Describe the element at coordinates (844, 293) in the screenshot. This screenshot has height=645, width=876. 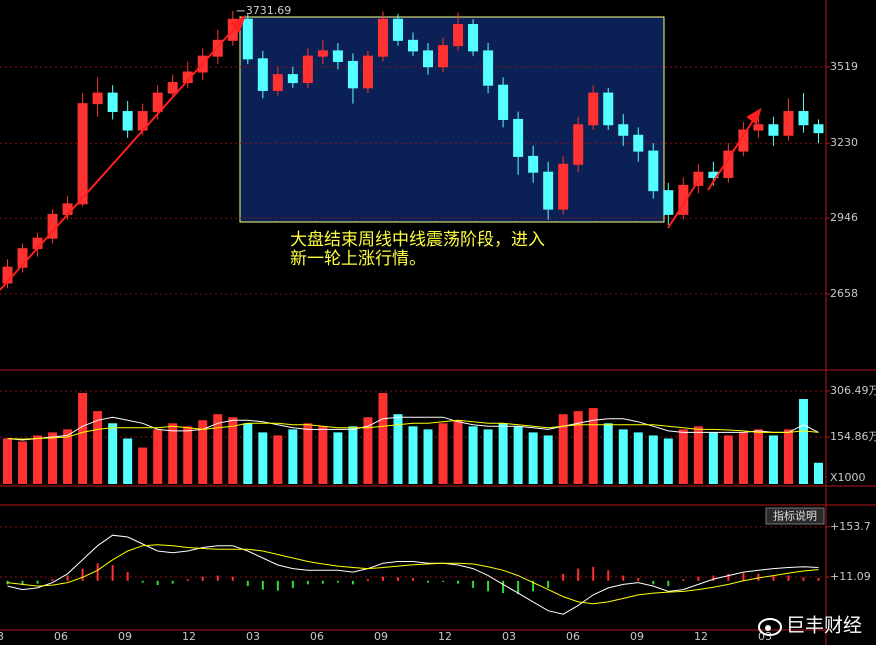
I see `y-tick-label: 2658` at that location.